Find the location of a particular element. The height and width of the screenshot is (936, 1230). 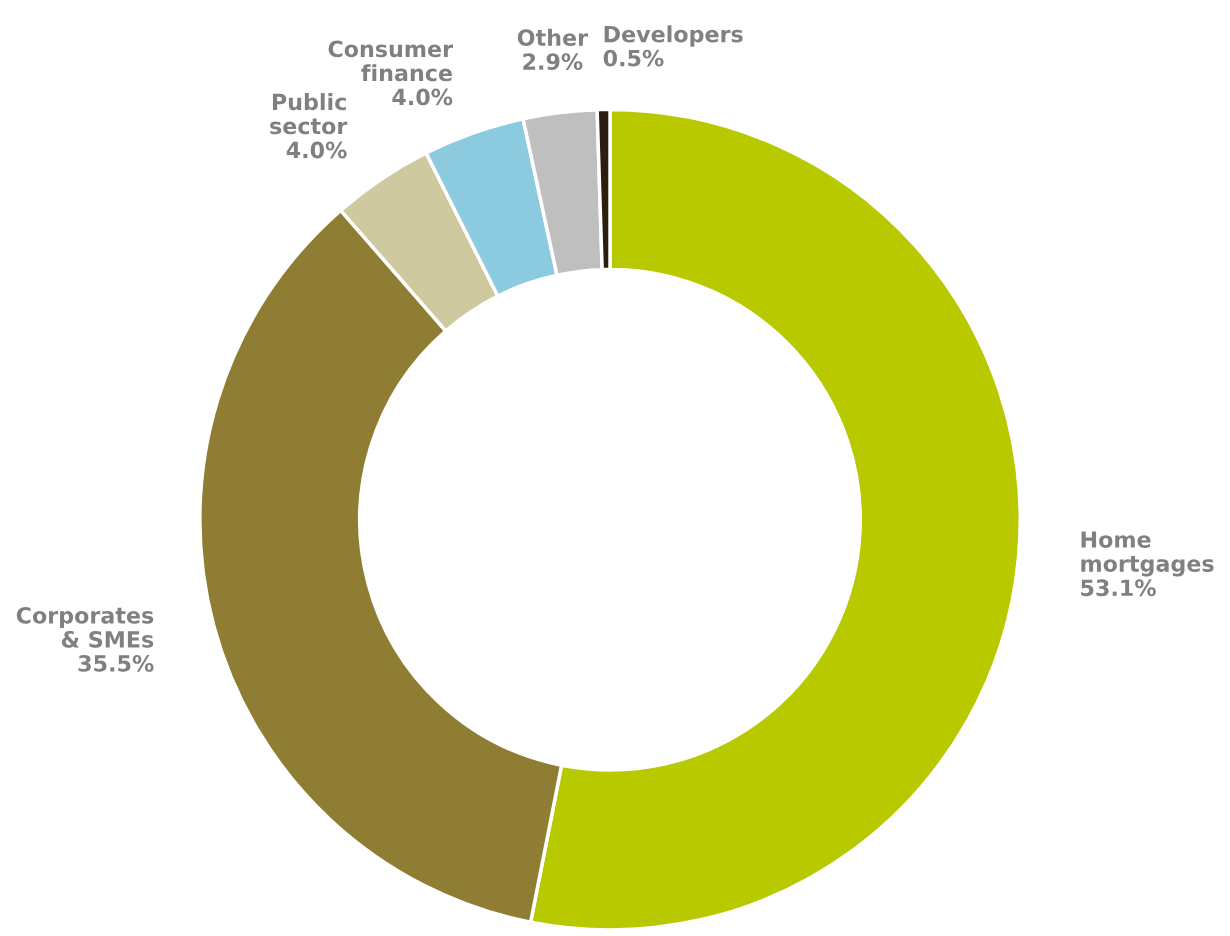

data-label: 35.5% is located at coordinates (116, 663).